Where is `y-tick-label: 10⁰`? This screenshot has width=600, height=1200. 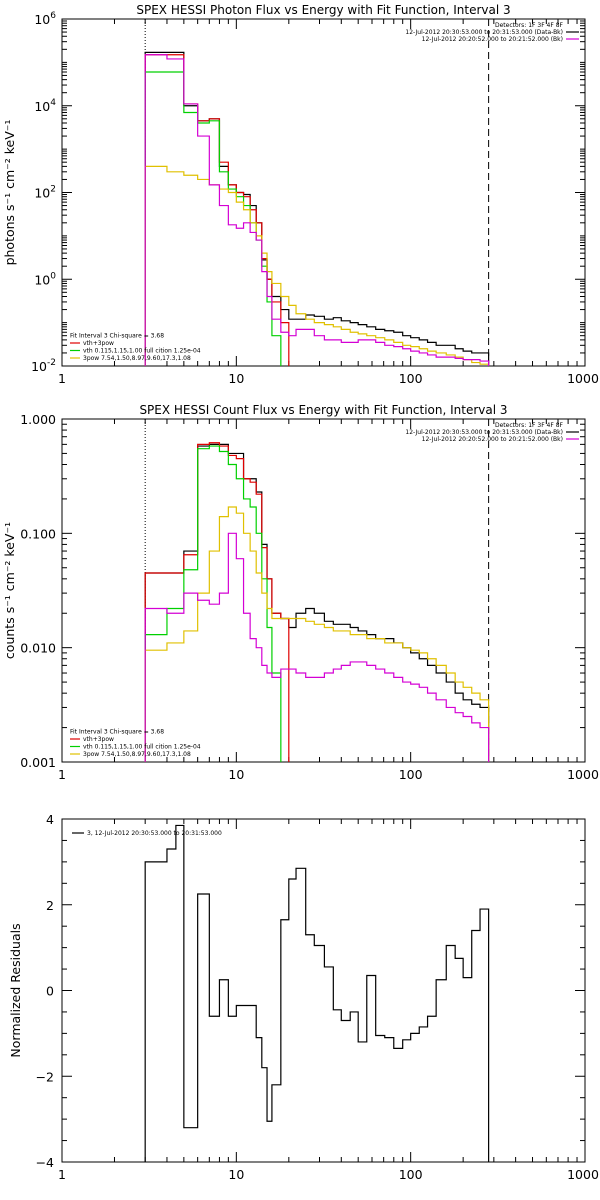 y-tick-label: 10⁰ is located at coordinates (45, 279).